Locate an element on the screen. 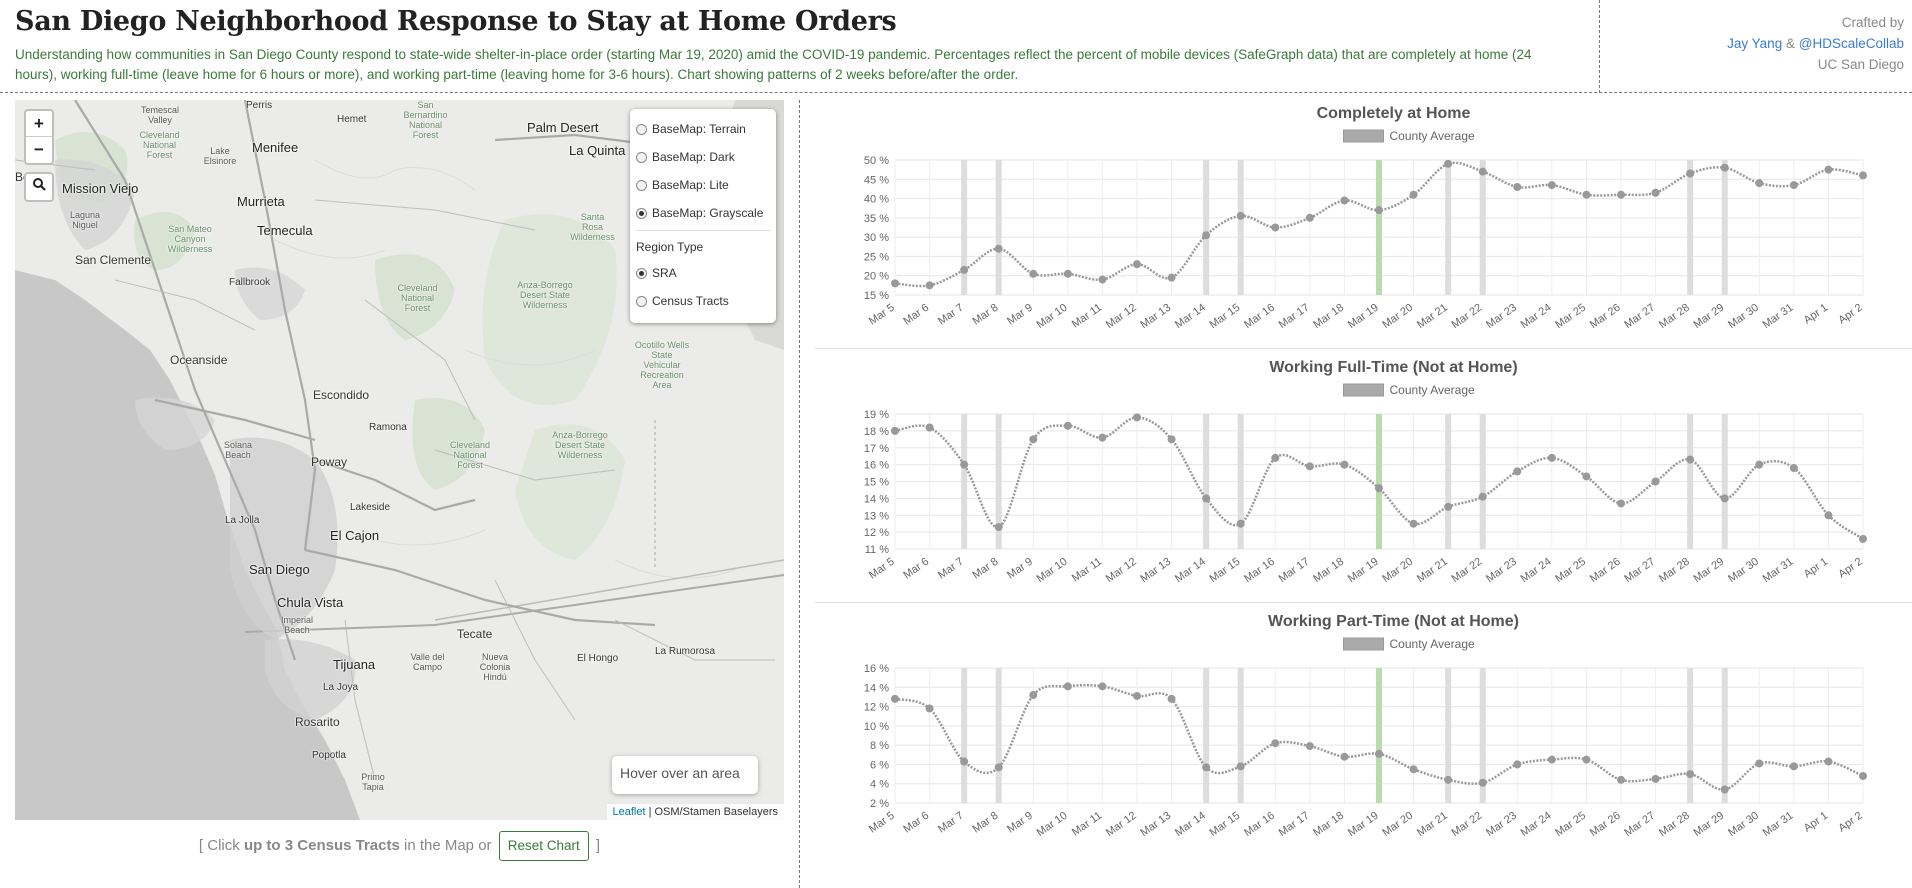 This screenshot has width=1912, height=888. zoom-in-button: + is located at coordinates (39, 124).